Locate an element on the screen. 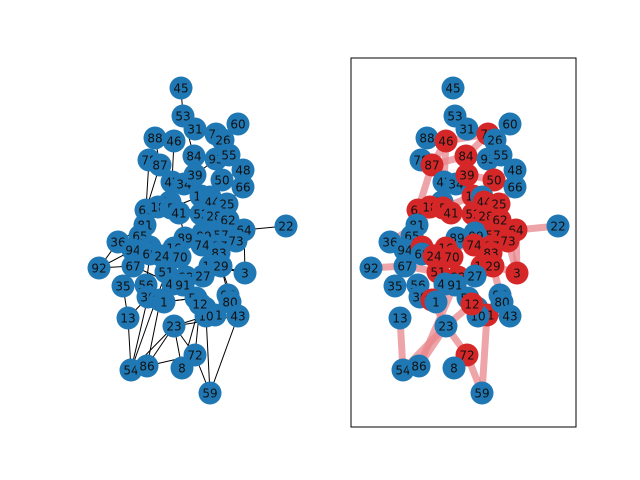  graph-node-label: 70 is located at coordinates (451, 258).